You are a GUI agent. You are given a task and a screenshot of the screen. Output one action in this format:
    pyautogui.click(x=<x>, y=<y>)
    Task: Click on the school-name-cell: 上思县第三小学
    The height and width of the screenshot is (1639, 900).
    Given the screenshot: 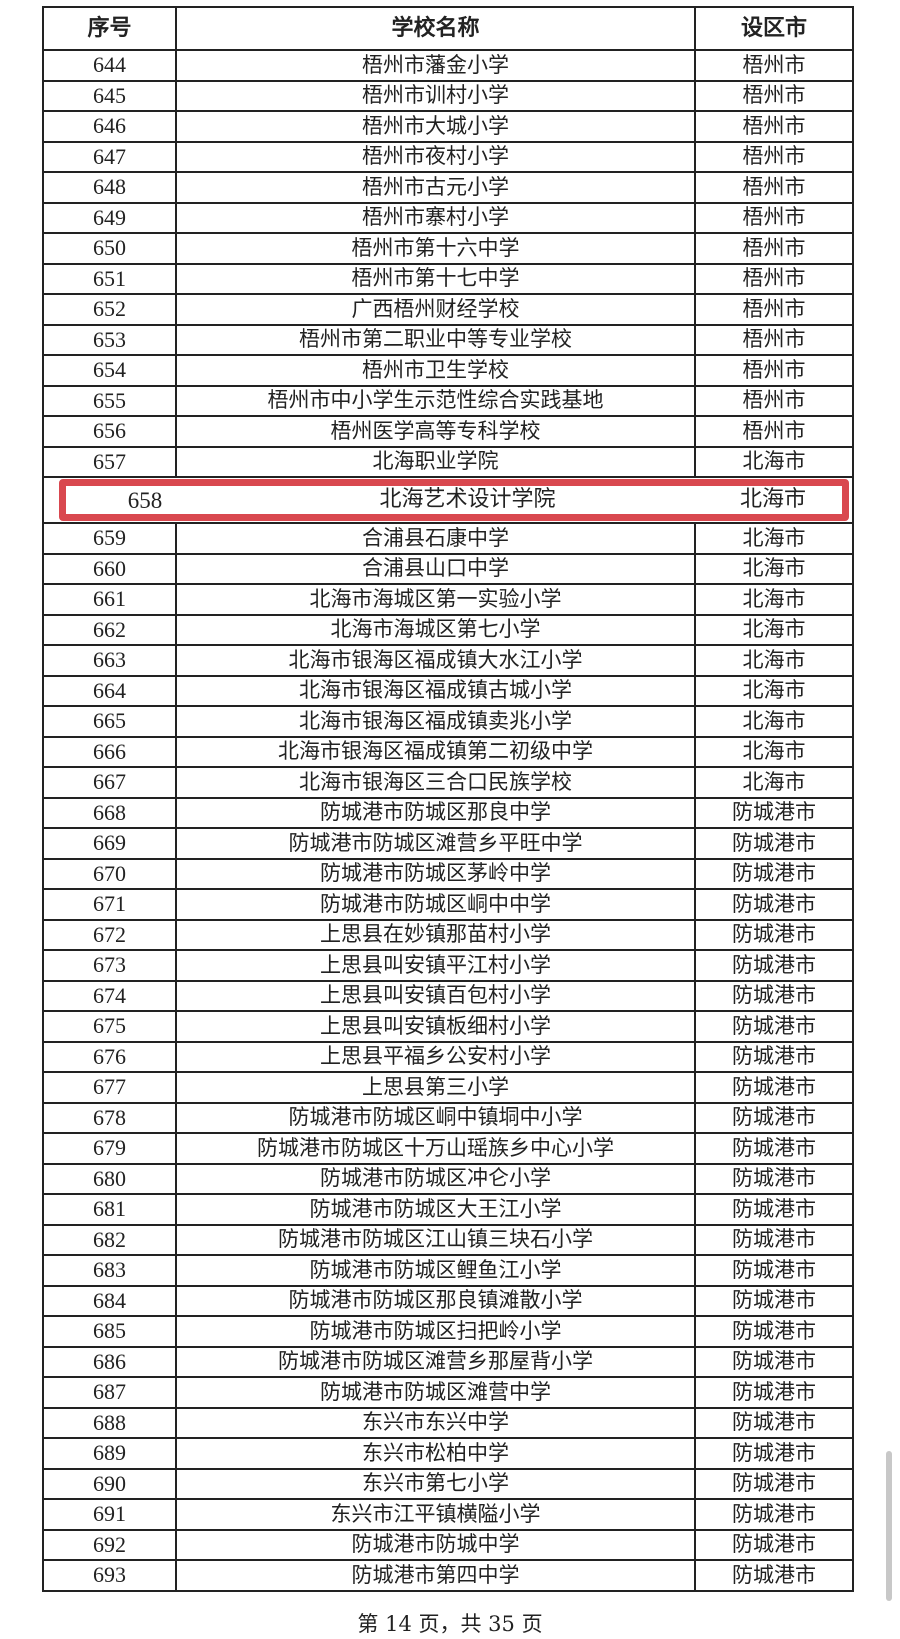 What is the action you would take?
    pyautogui.click(x=435, y=1087)
    